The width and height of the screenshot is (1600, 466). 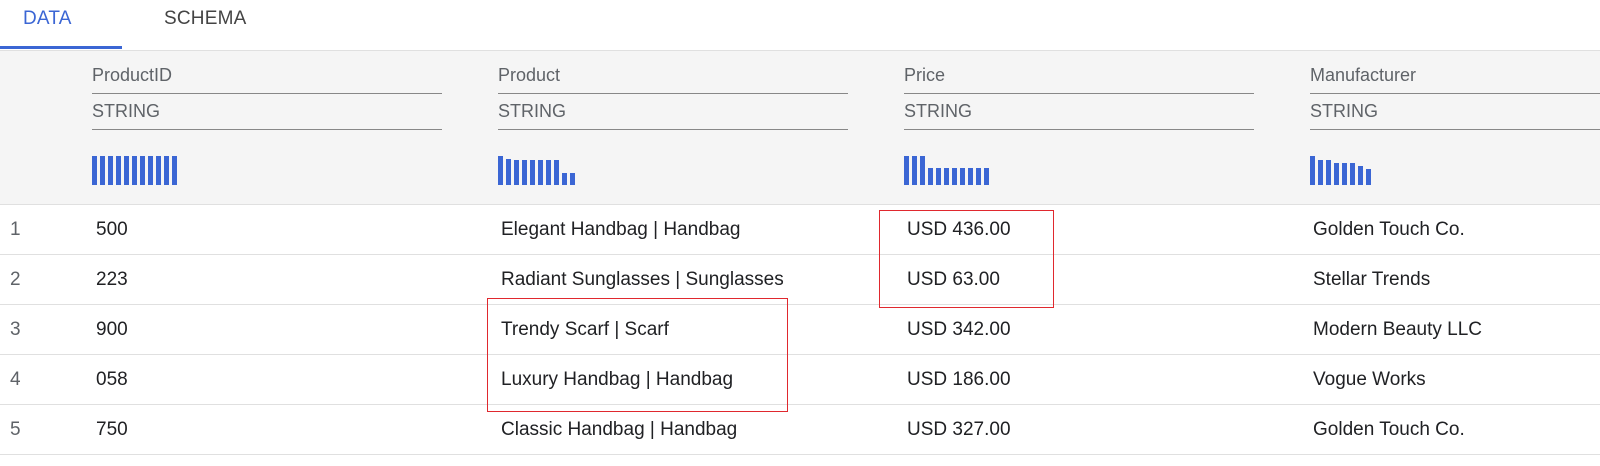 What do you see at coordinates (15, 329) in the screenshot?
I see `row-number: 3` at bounding box center [15, 329].